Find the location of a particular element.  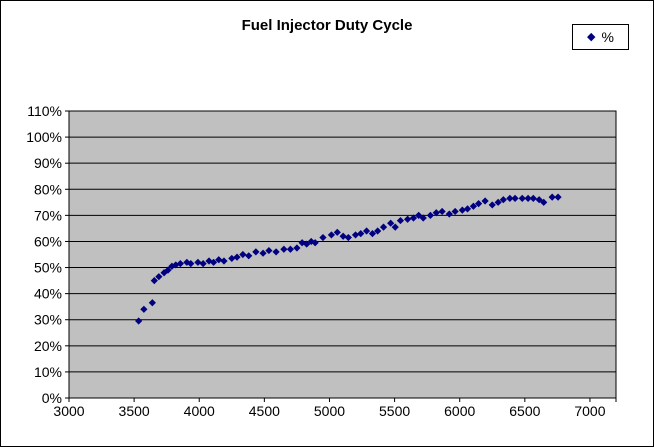

y-tick-label: 50% is located at coordinates (48, 268).